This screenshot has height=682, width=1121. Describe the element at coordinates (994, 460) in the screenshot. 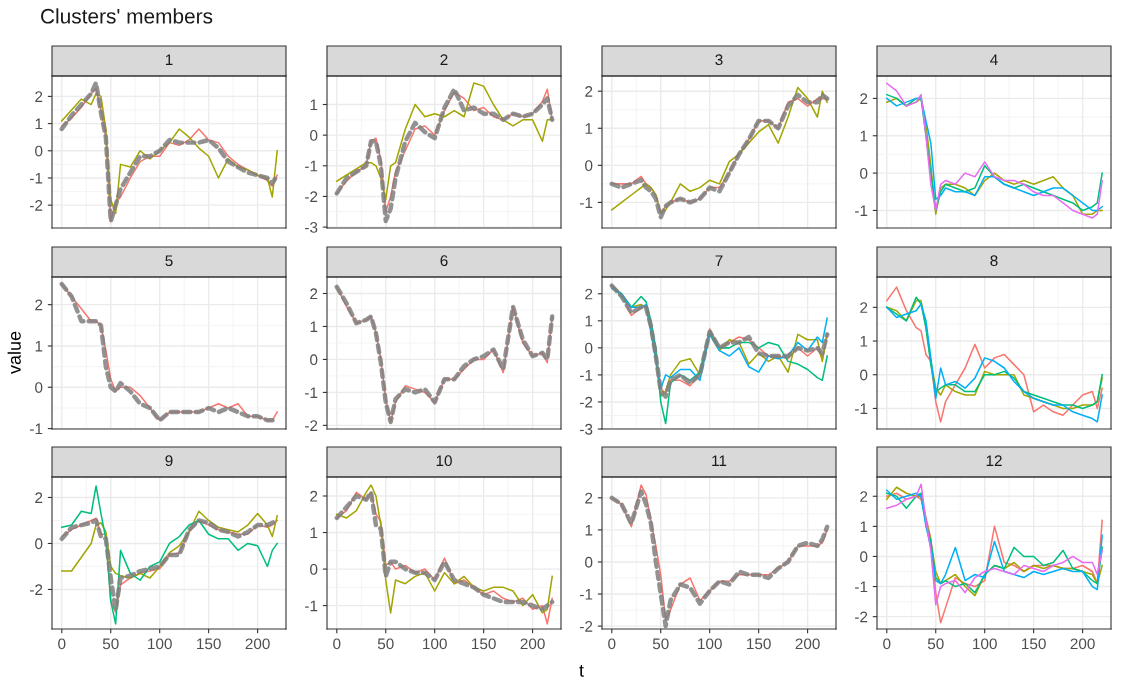

I see `chart-title: 12` at that location.